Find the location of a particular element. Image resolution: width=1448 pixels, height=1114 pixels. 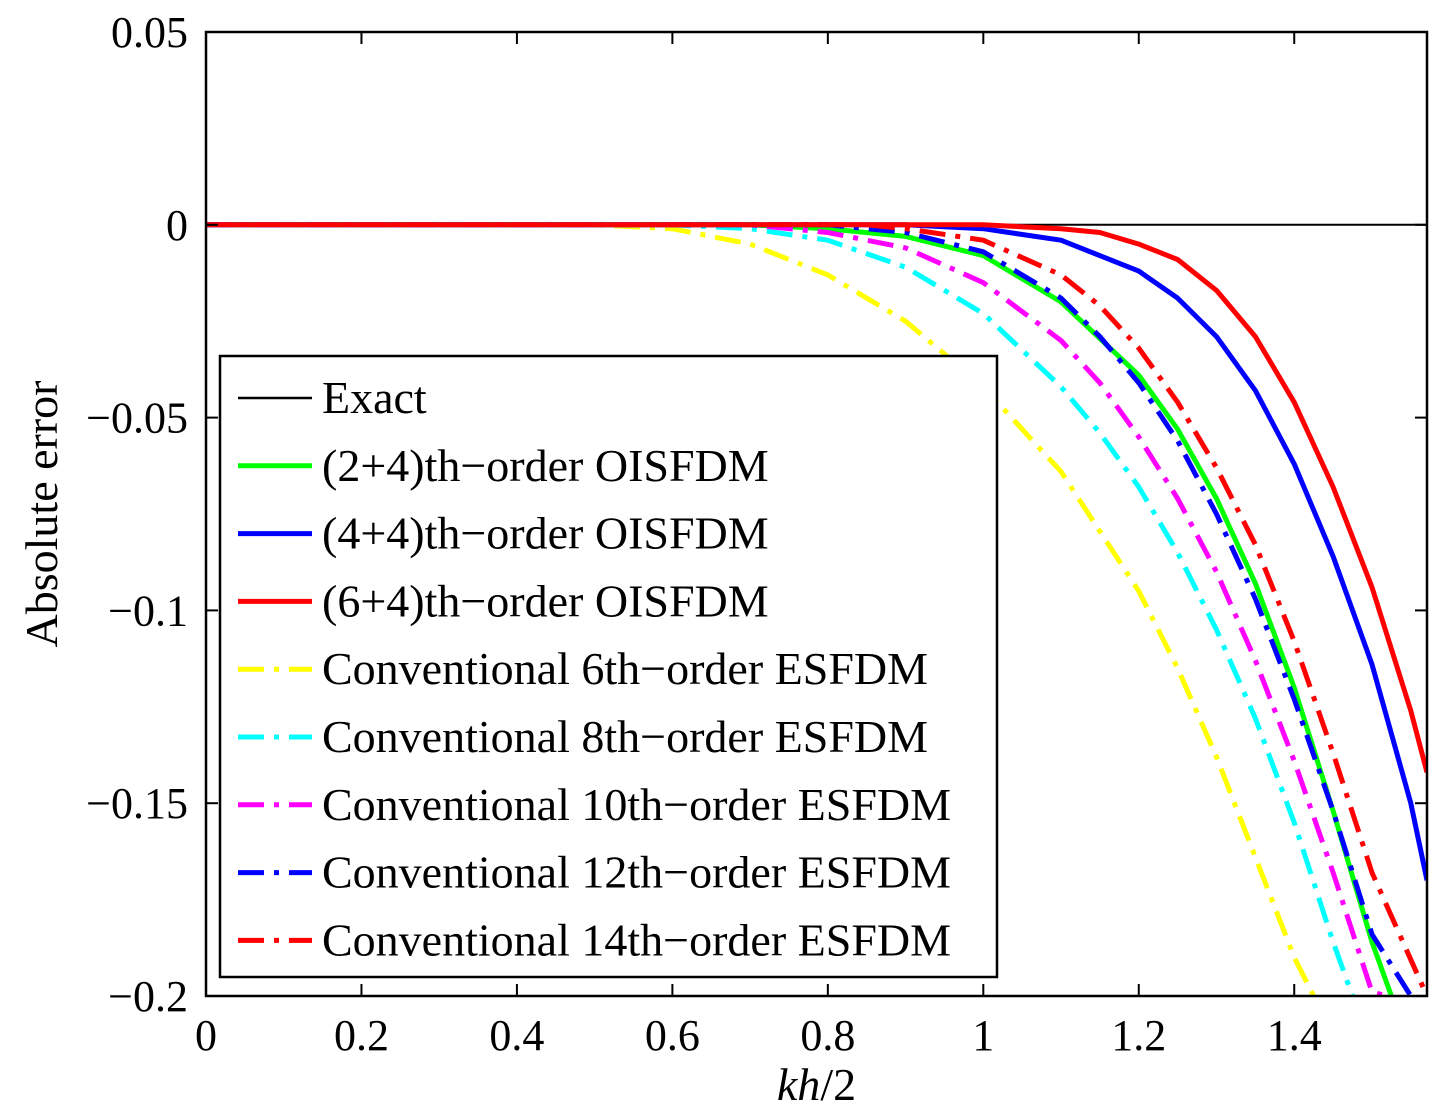

x-tick-label: 0.6 is located at coordinates (672, 1035).